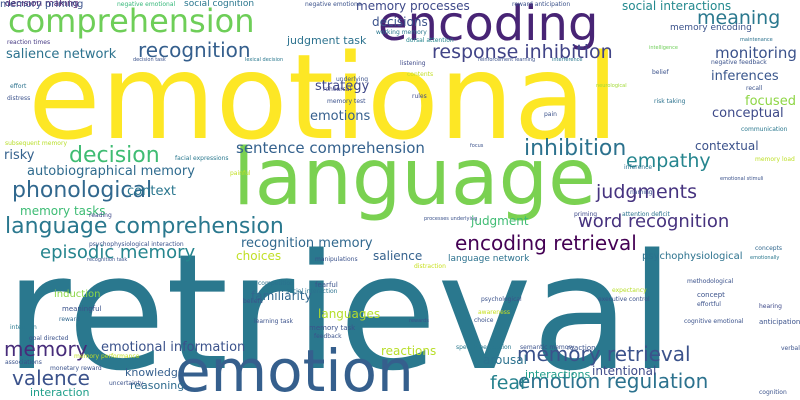 The height and width of the screenshot is (400, 800). I want to click on word-reactions: reactions, so click(409, 351).